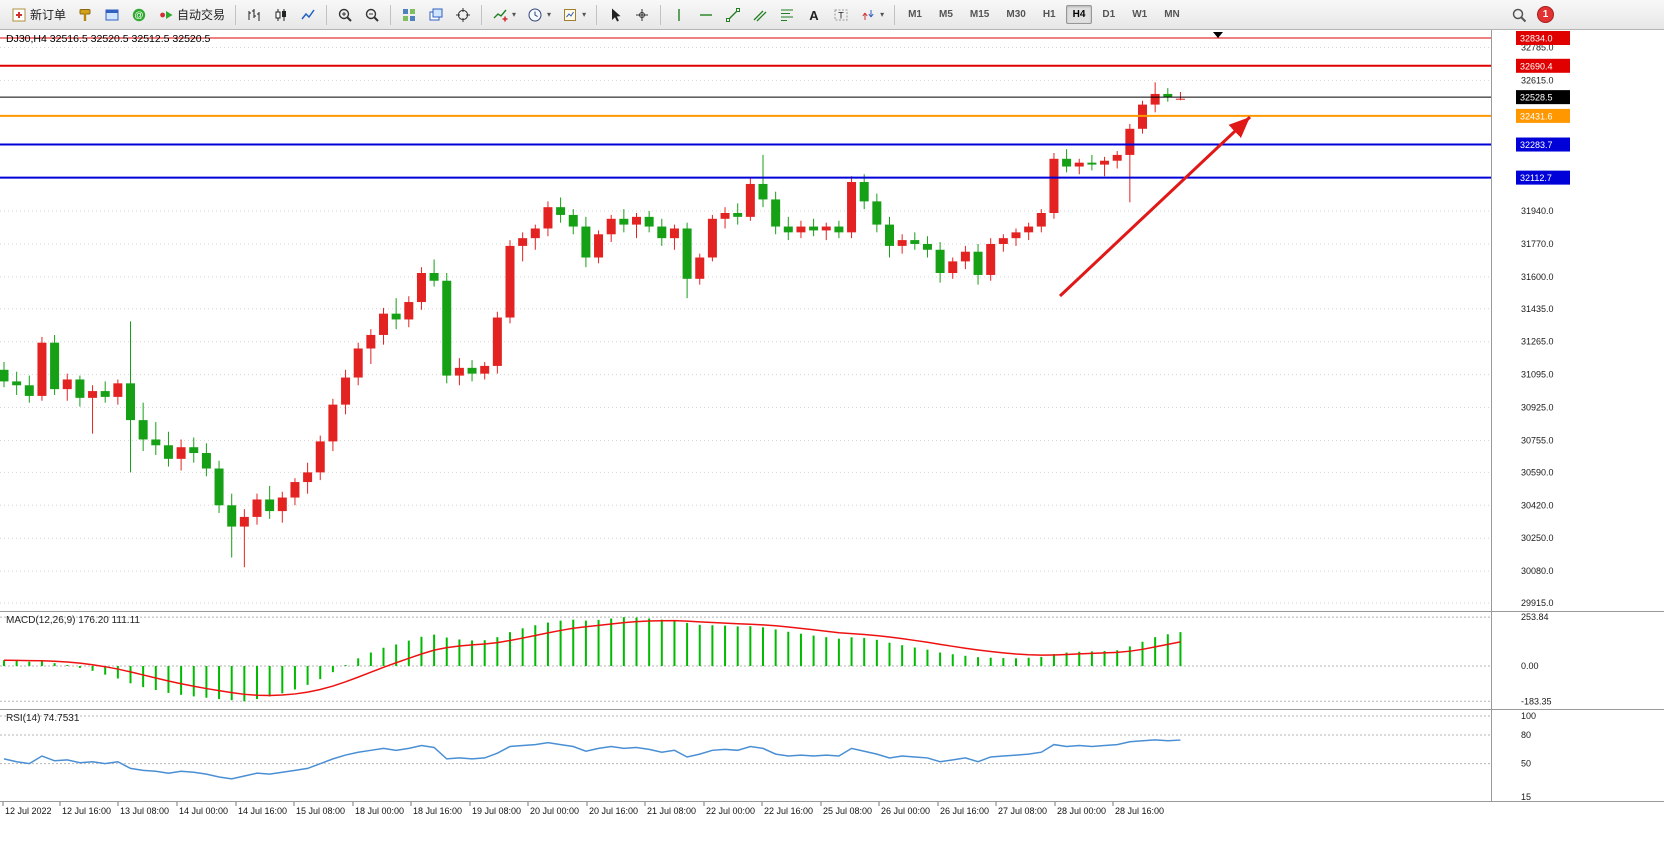 This screenshot has height=844, width=1664. I want to click on macd-axis-label: 253.84, so click(1535, 617).